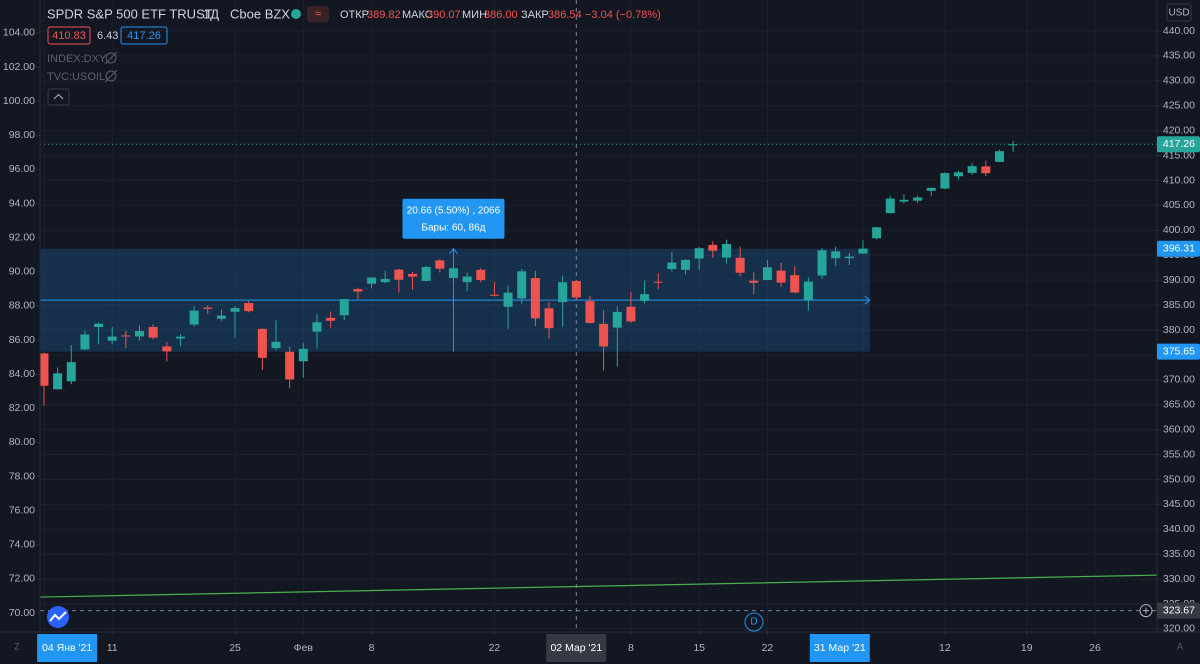 The width and height of the screenshot is (1200, 664). What do you see at coordinates (372, 648) in the screenshot?
I see `x-tick-label: 8` at bounding box center [372, 648].